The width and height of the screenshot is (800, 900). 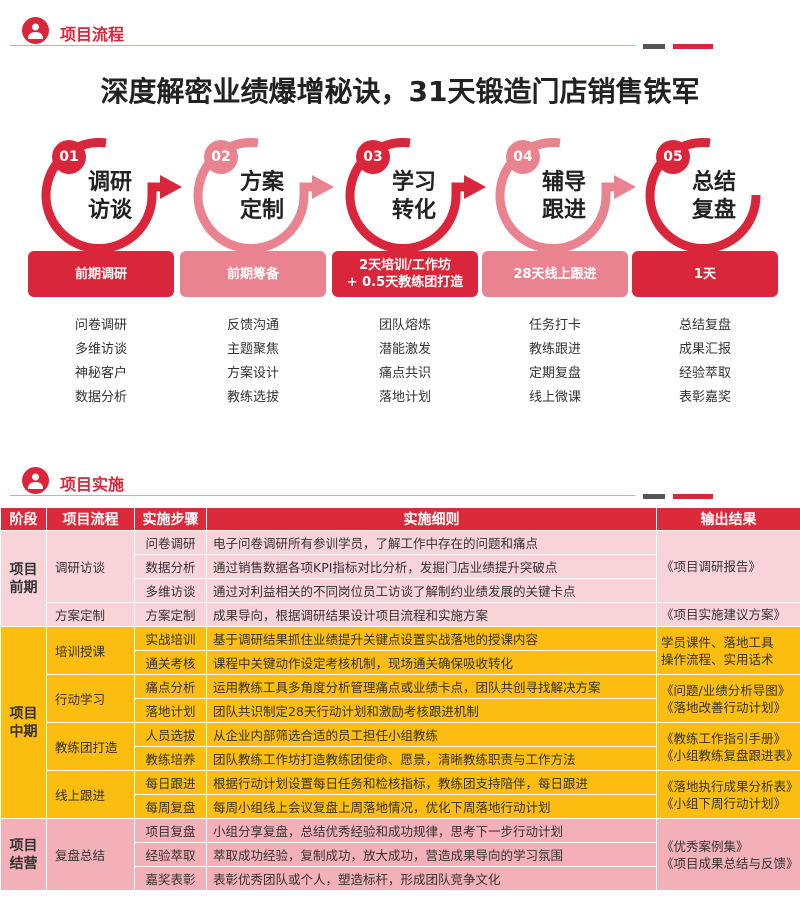 I want to click on detail-cell: 从企业内部筛选合适的员工担任小组教练, so click(x=431, y=734).